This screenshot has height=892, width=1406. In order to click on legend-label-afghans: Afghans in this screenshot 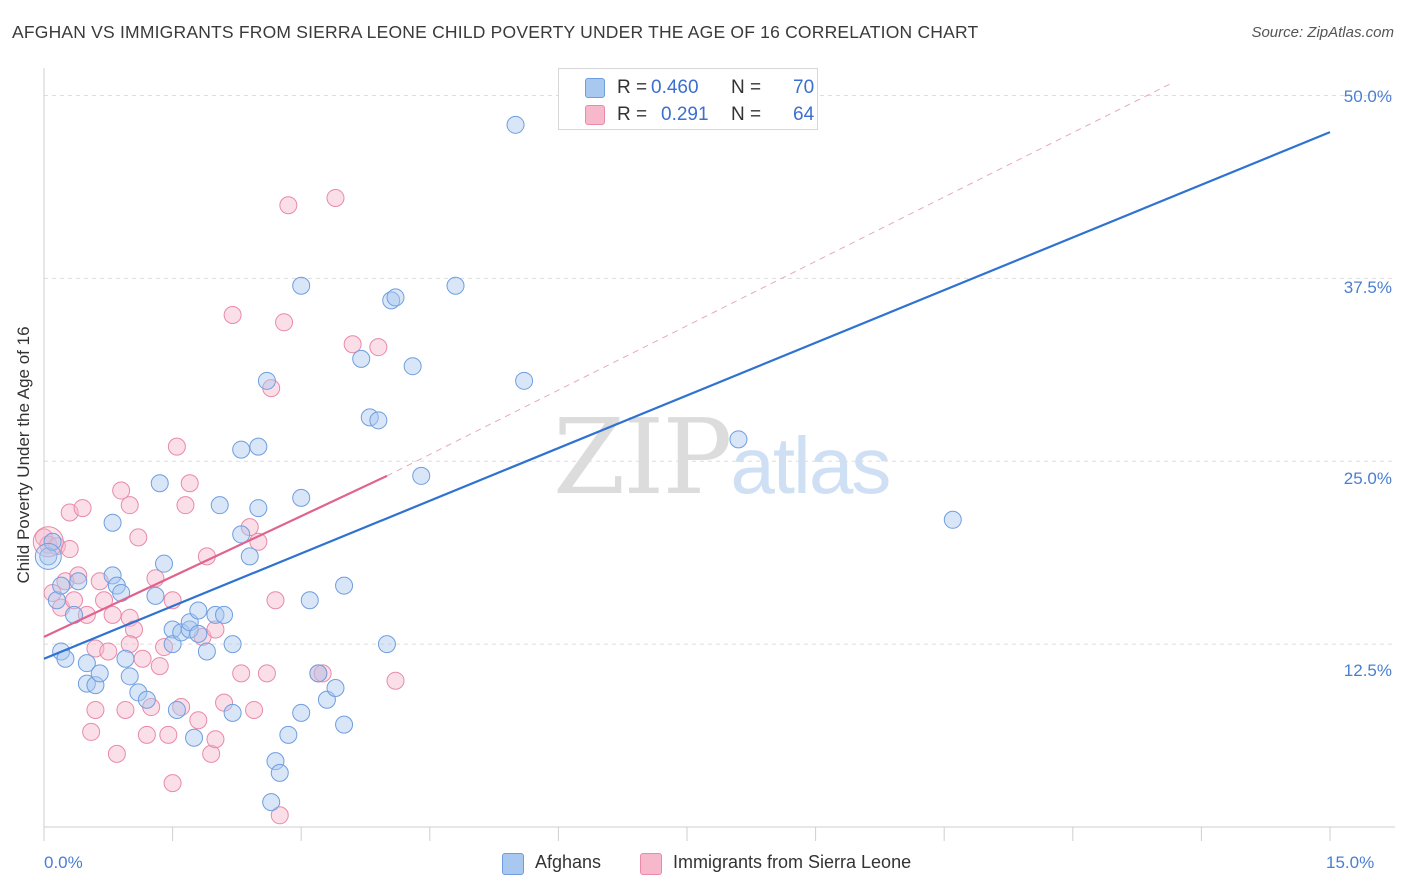, I will do `click(568, 862)`.